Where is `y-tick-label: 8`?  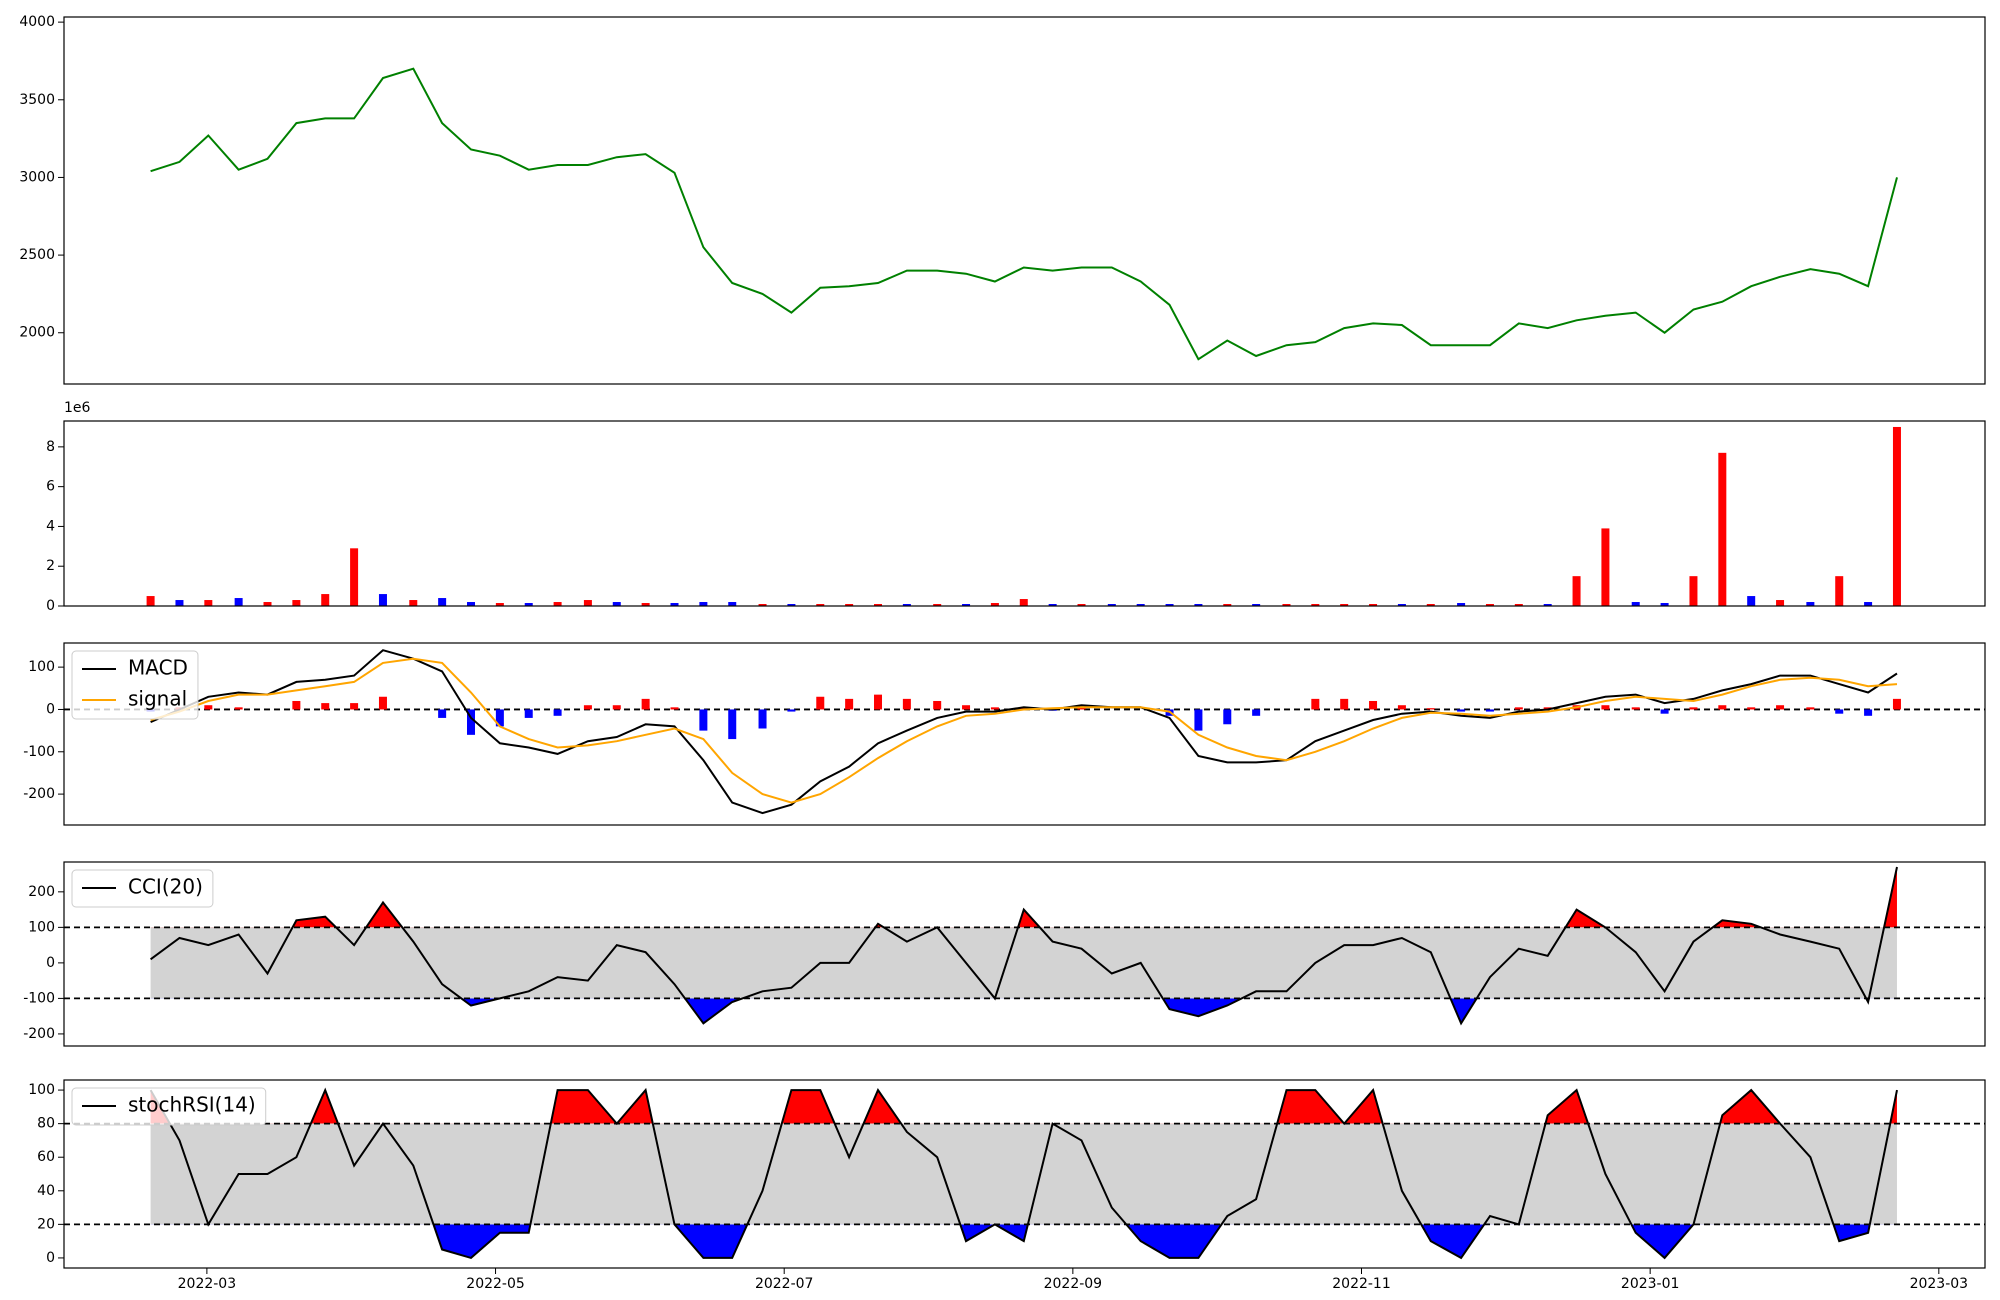
y-tick-label: 8 is located at coordinates (50, 447).